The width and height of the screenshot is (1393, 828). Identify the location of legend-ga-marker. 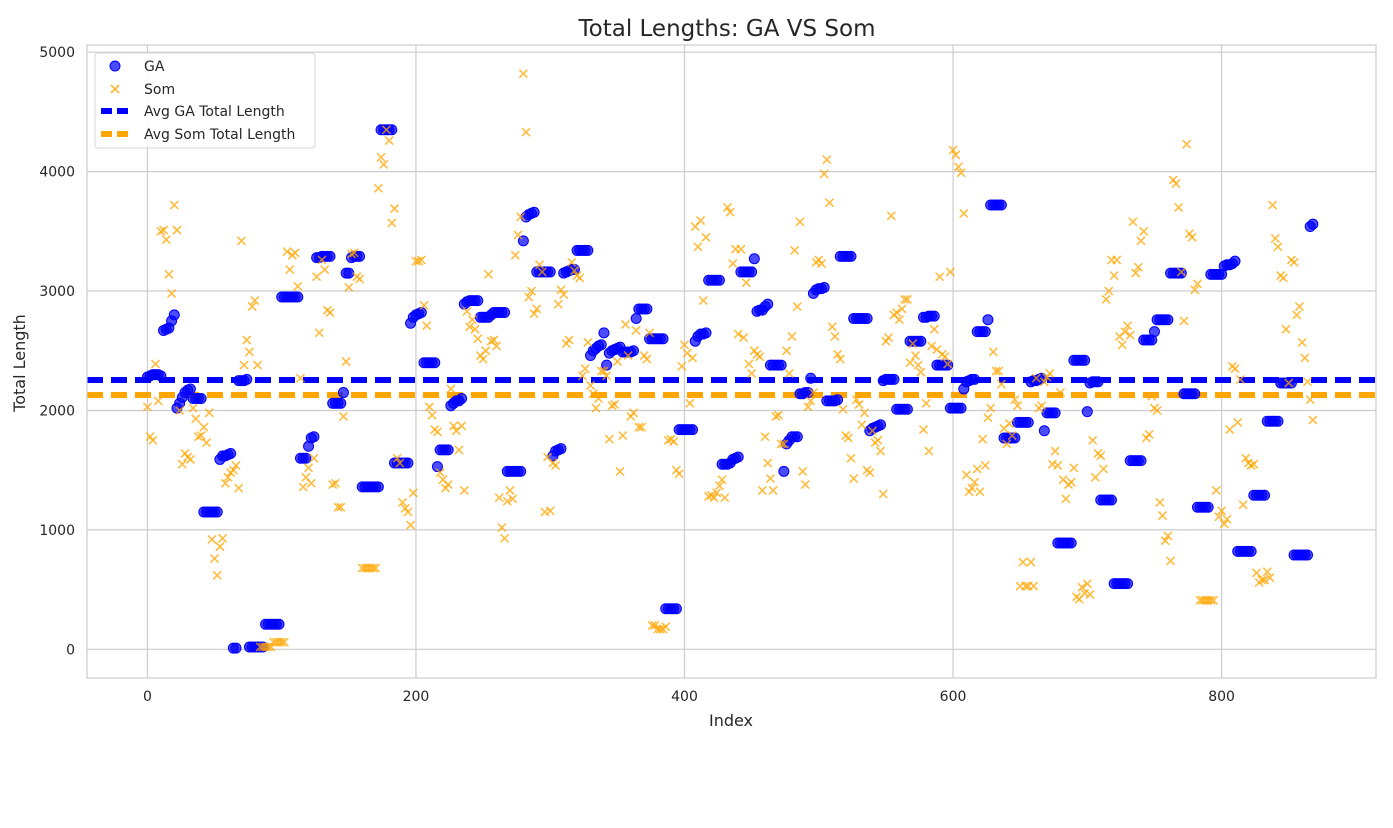
(115, 66).